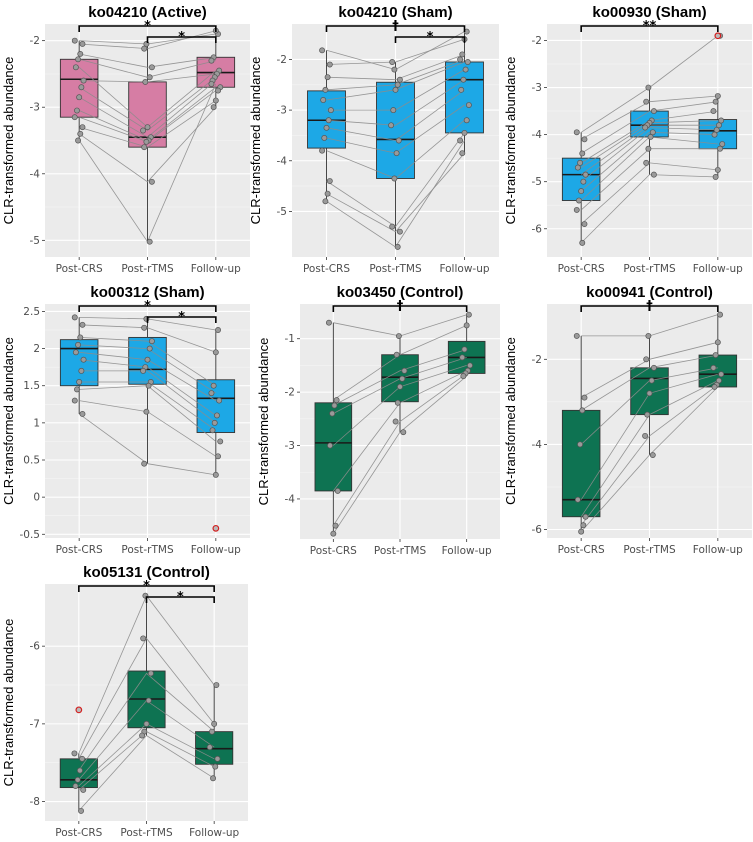 The image size is (753, 842). I want to click on panel-title: ko05131 (Control), so click(146, 572).